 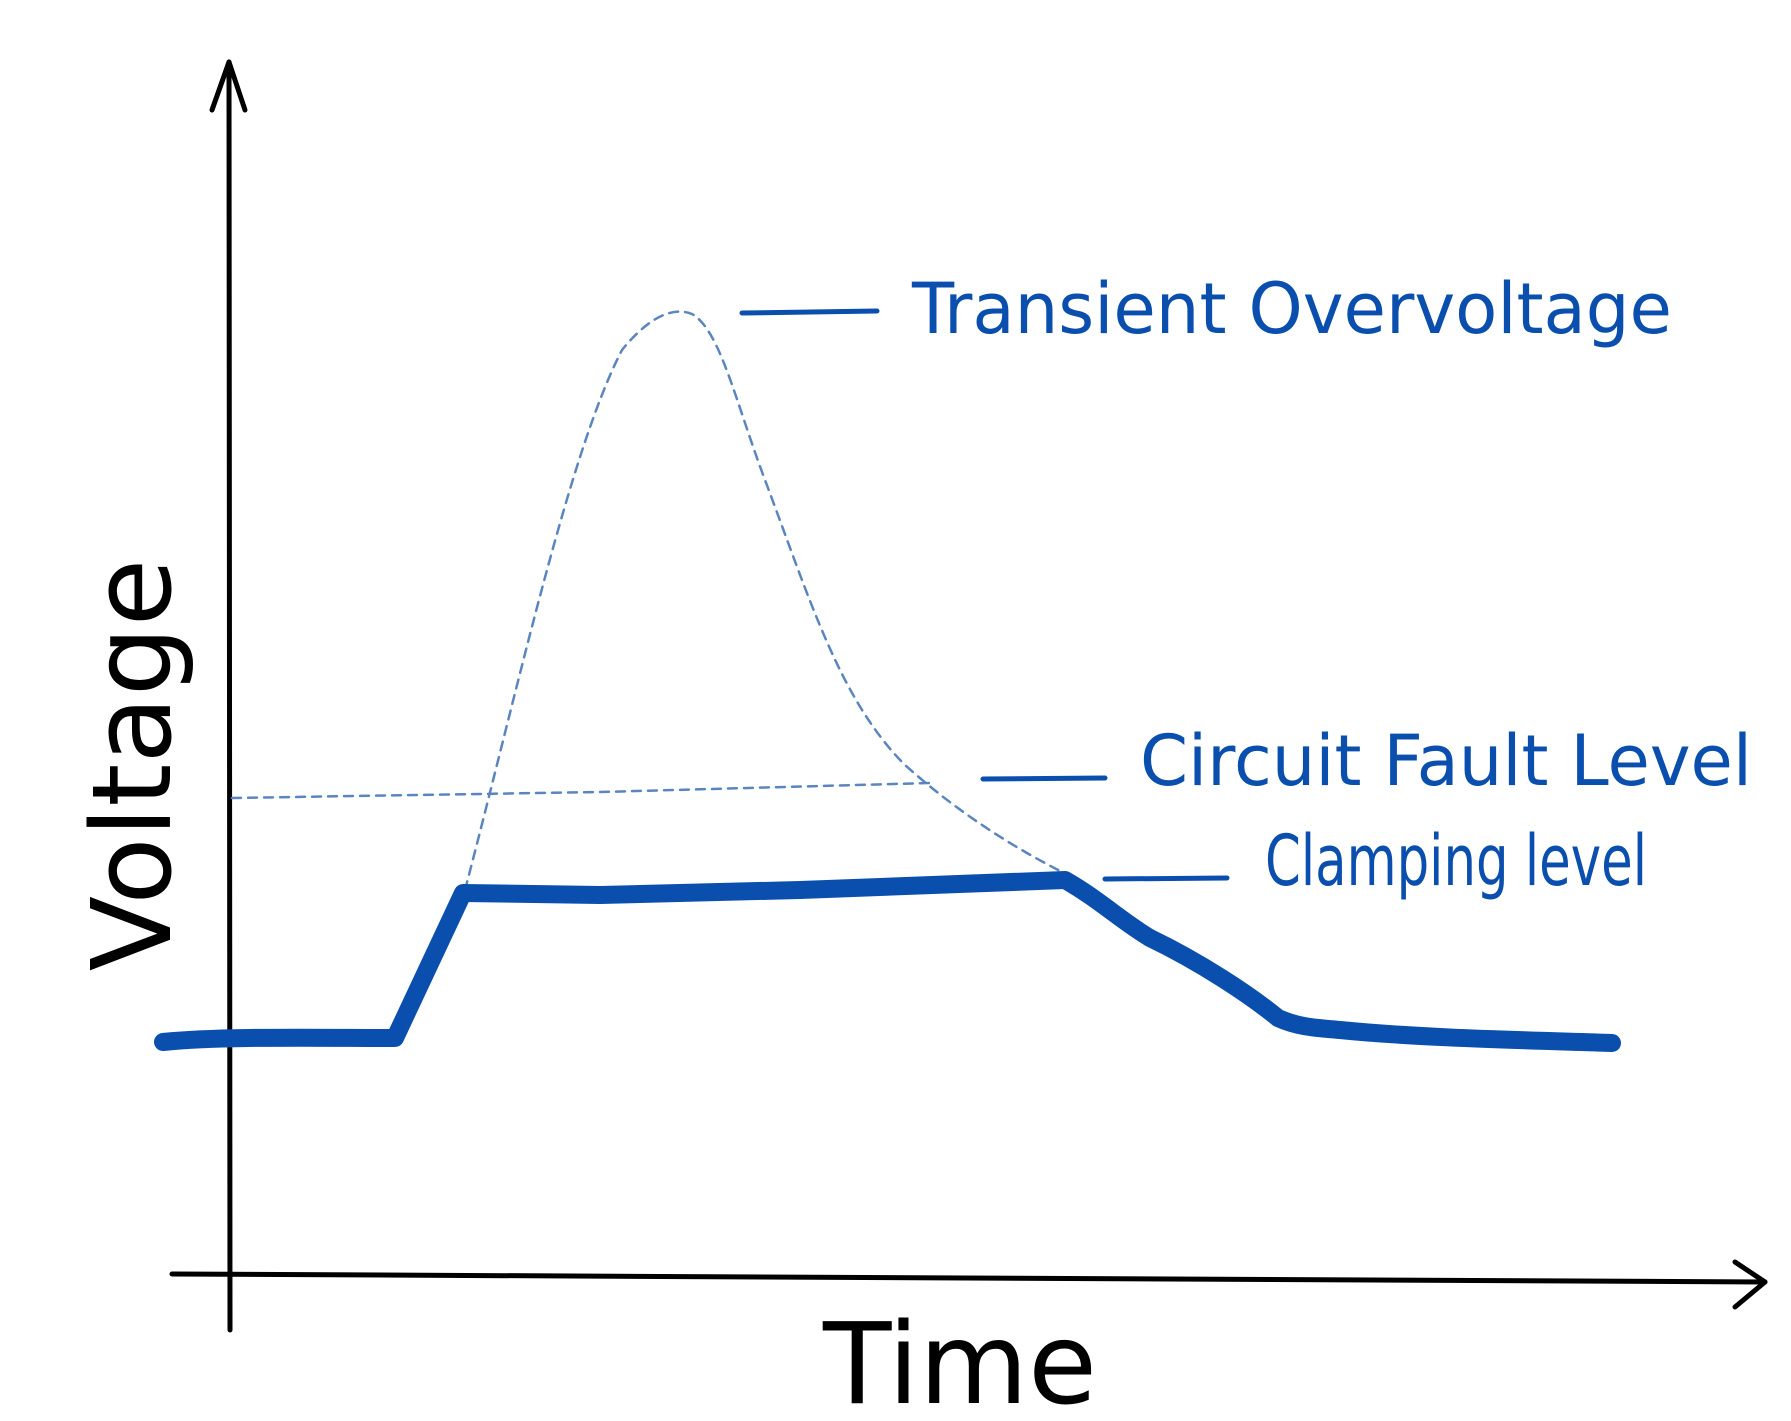 What do you see at coordinates (1750, 1284) in the screenshot?
I see `x-axis-arrowhead` at bounding box center [1750, 1284].